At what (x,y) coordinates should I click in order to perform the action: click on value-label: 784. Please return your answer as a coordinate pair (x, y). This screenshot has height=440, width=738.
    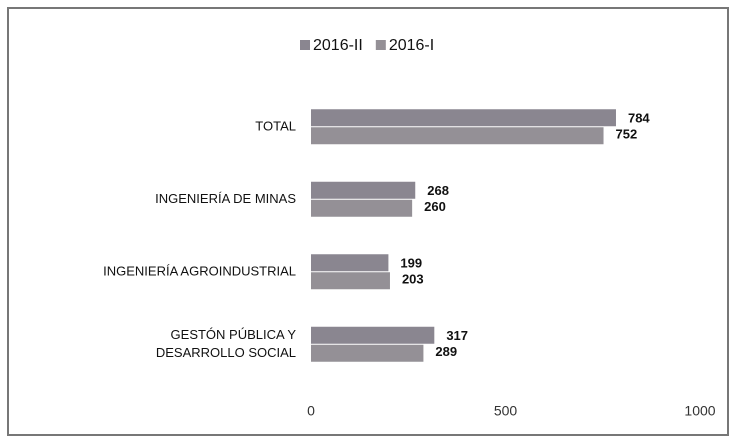
    Looking at the image, I should click on (639, 118).